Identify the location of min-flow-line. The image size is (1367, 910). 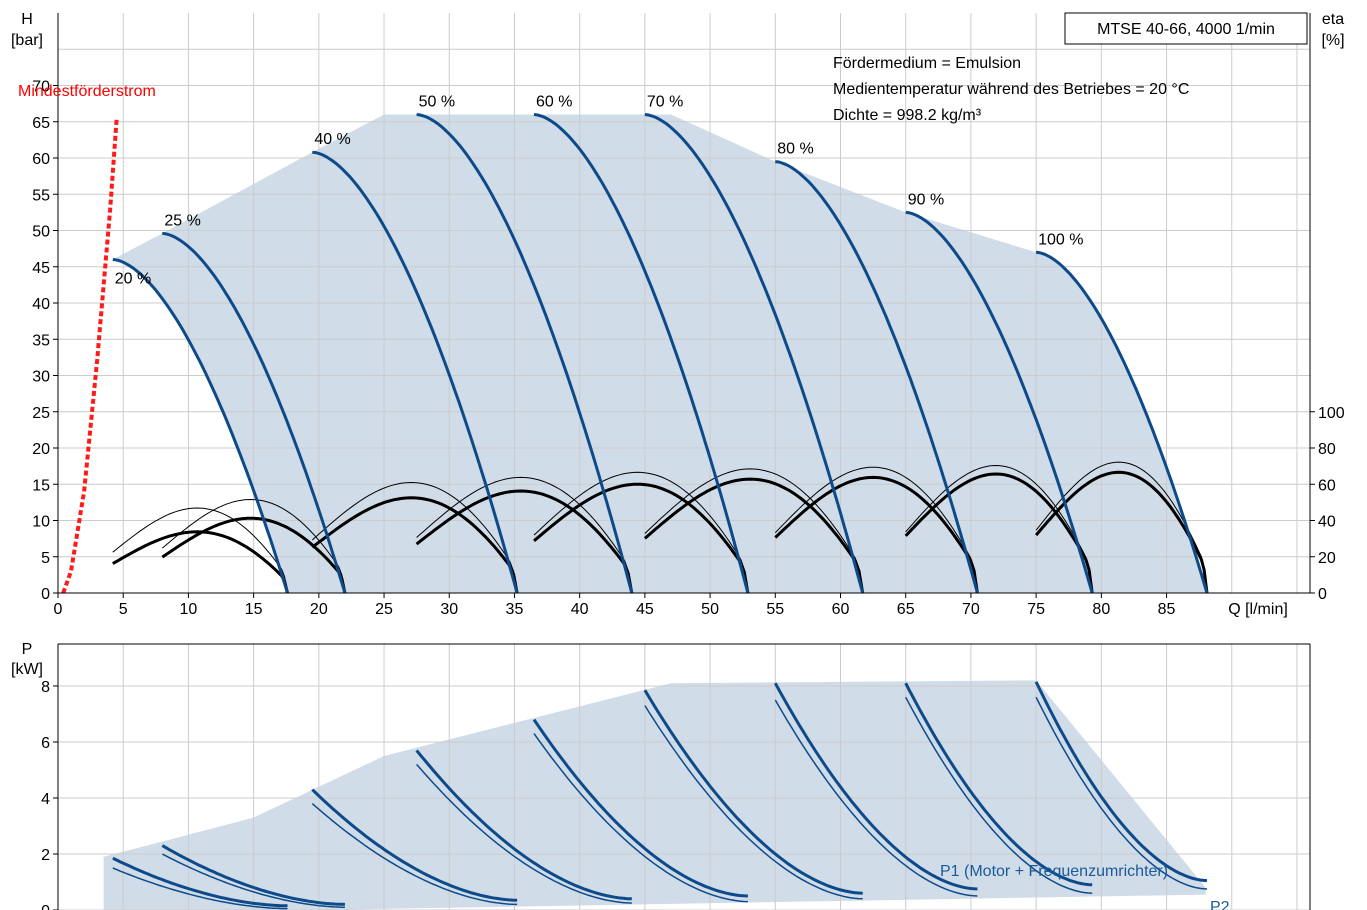
(90, 355).